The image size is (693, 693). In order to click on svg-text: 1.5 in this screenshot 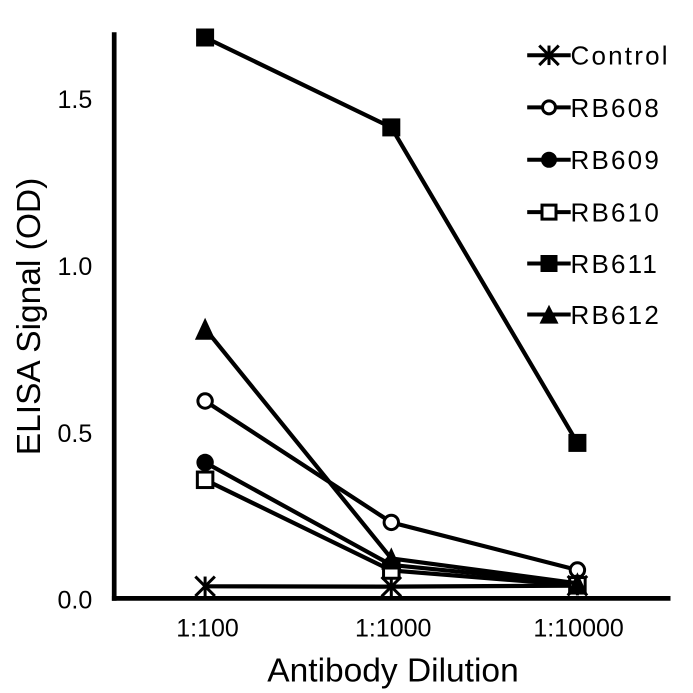, I will do `click(75, 100)`.